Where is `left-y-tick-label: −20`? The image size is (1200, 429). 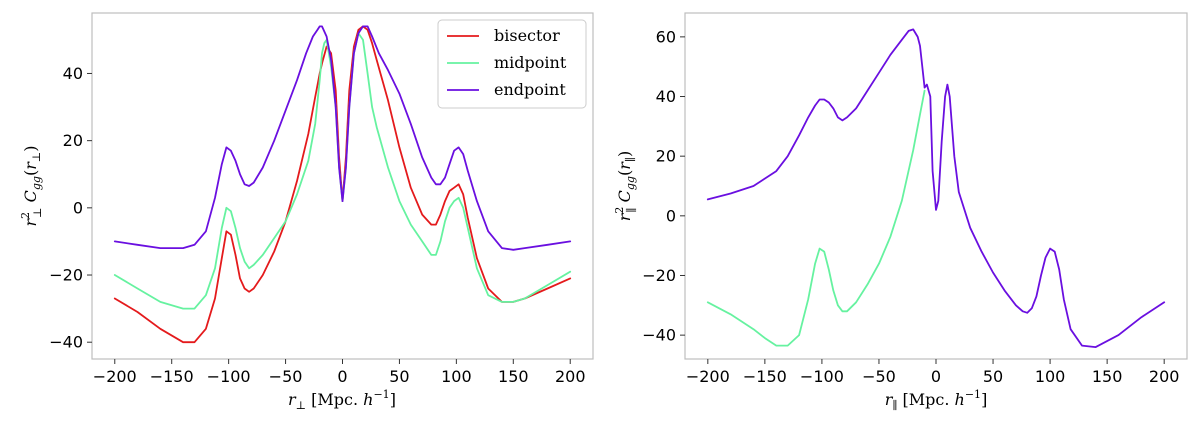 left-y-tick-label: −20 is located at coordinates (66, 275).